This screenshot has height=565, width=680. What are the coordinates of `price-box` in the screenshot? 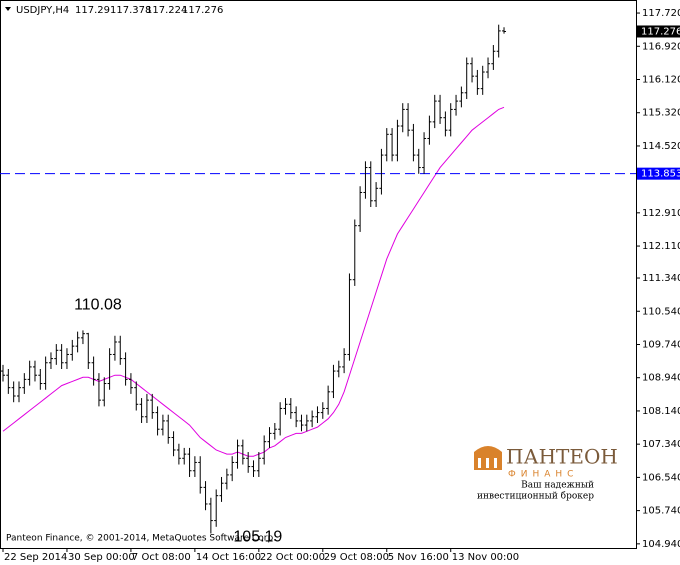 It's located at (658, 31).